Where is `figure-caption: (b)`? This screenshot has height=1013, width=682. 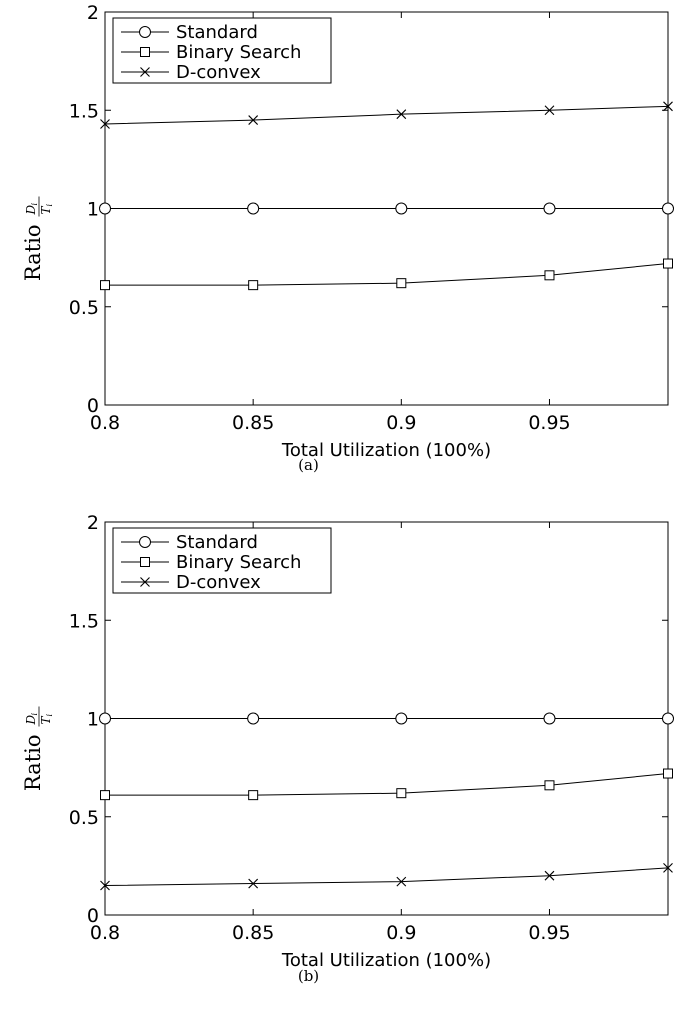 figure-caption: (b) is located at coordinates (308, 976).